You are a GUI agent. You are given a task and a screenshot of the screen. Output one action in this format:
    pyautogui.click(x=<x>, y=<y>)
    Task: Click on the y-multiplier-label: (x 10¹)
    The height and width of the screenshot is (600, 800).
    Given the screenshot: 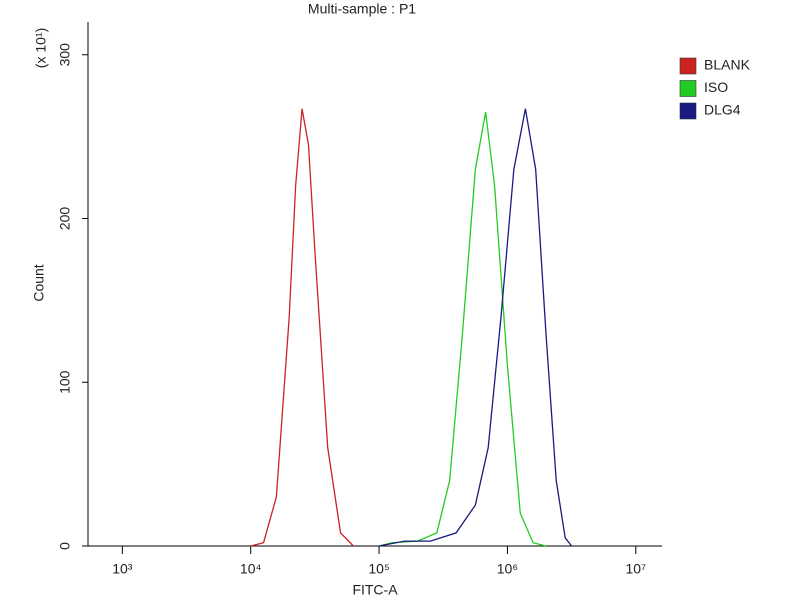 What is the action you would take?
    pyautogui.click(x=41, y=48)
    